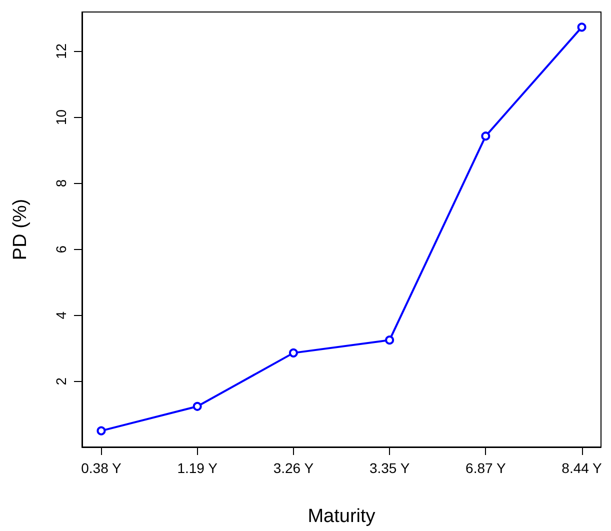 This screenshot has height=531, width=611. I want to click on x-tick-label: 6.87 Y, so click(486, 468).